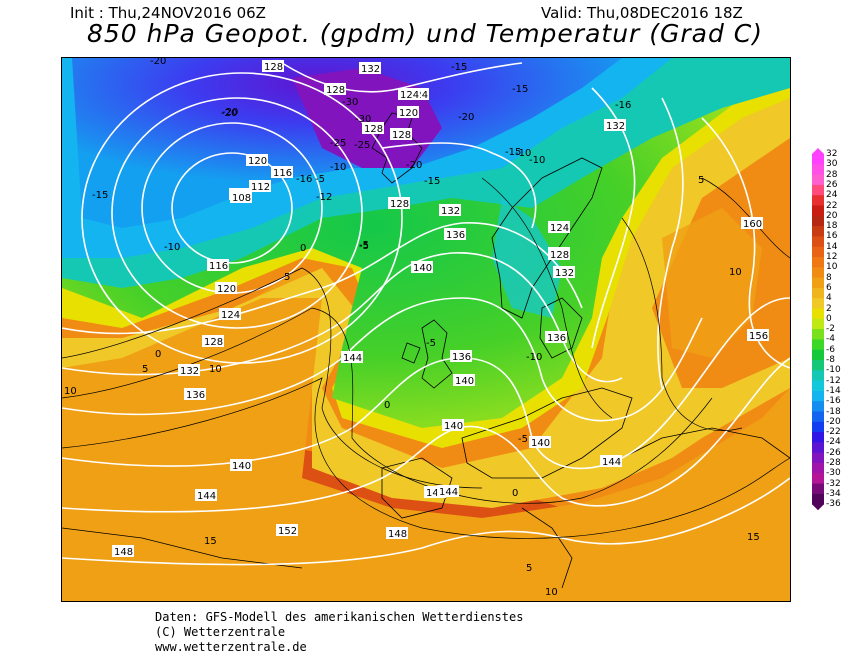  I want to click on legend-label: -36, so click(833, 504).